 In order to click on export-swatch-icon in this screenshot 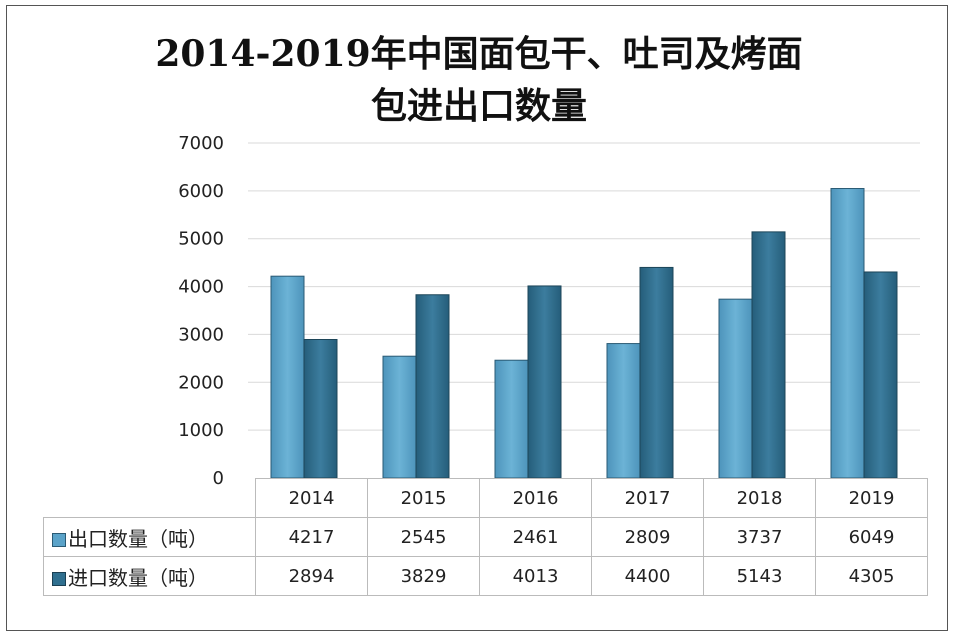, I will do `click(59, 540)`.